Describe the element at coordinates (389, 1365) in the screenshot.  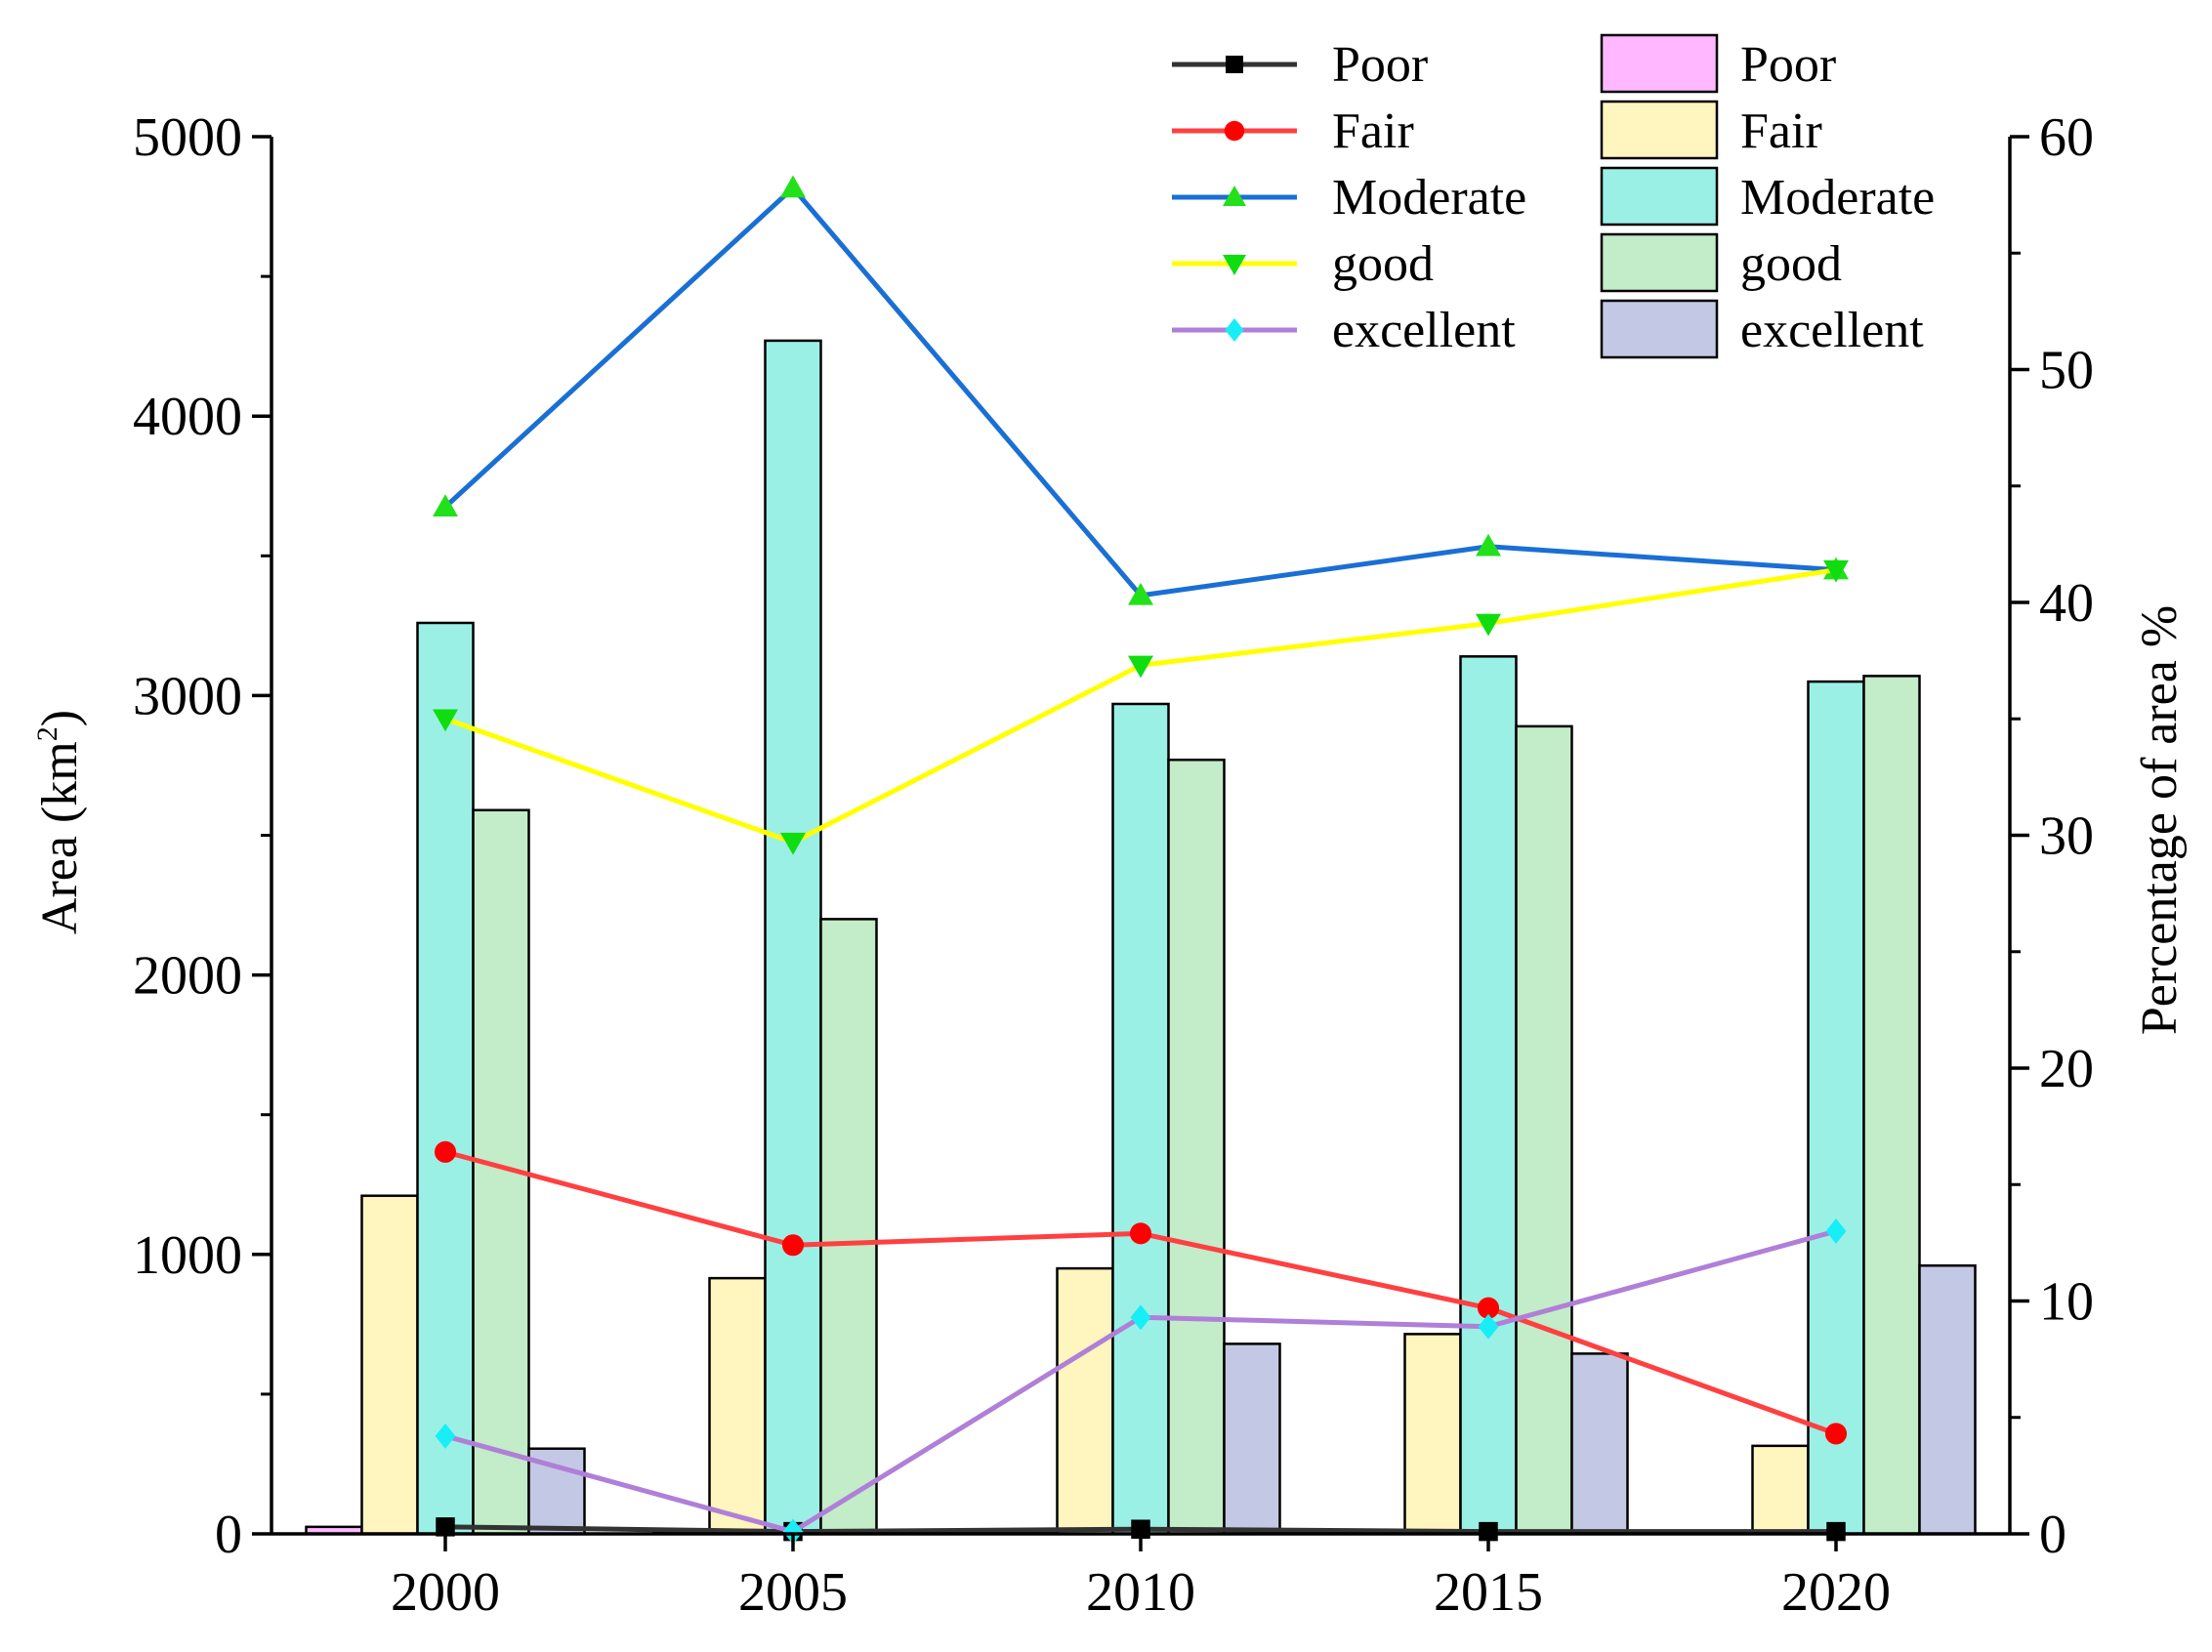
I see `bar-fair-2000` at that location.